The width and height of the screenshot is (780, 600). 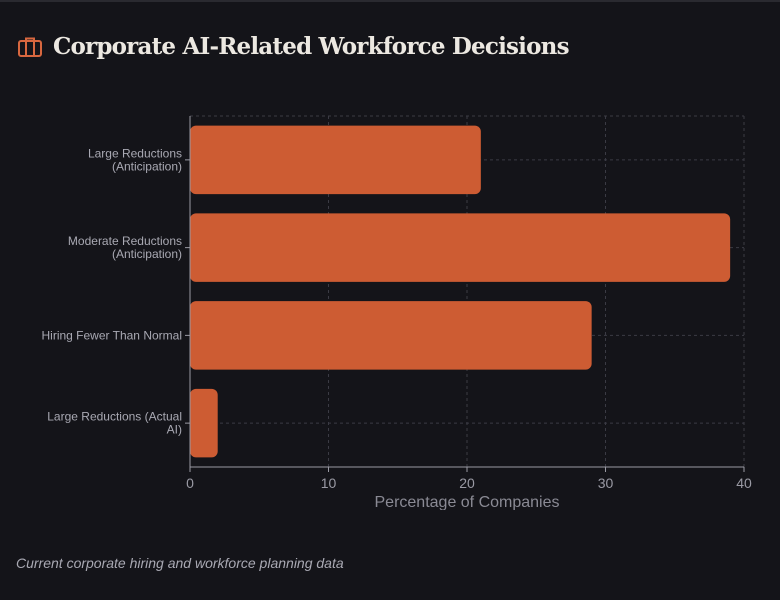 What do you see at coordinates (390, 1) in the screenshot?
I see `top-border` at bounding box center [390, 1].